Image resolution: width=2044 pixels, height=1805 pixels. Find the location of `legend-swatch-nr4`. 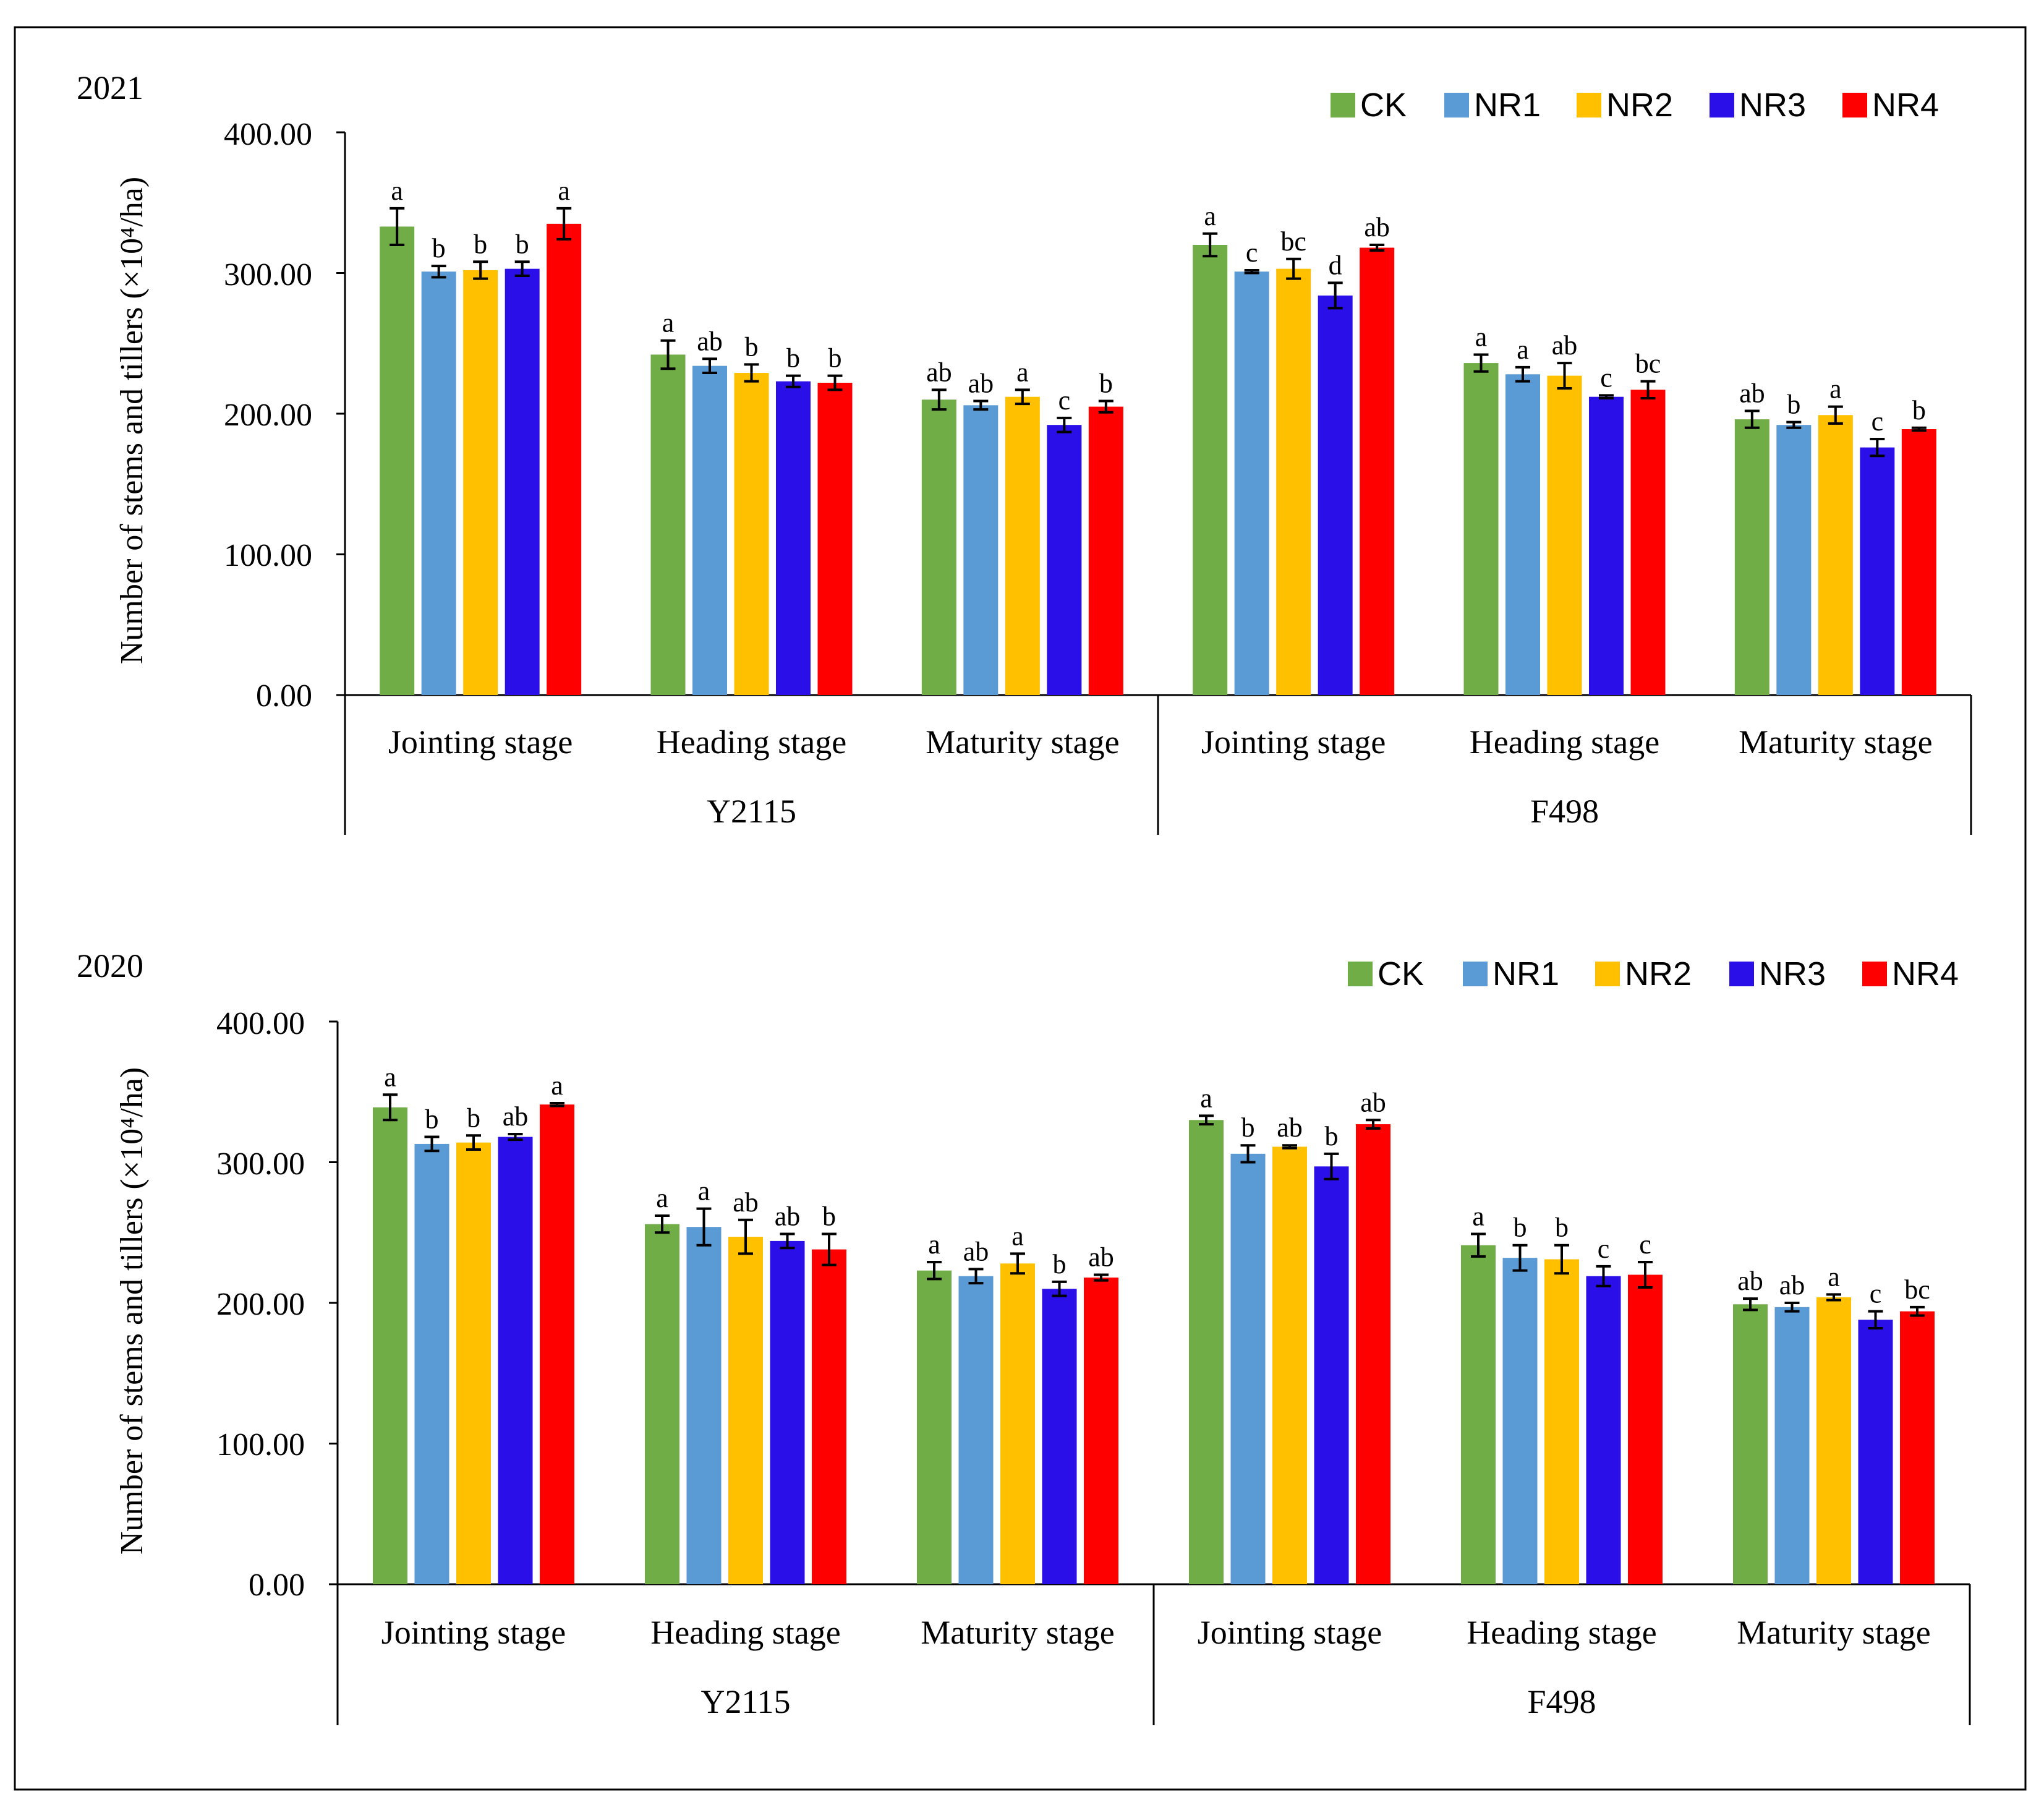

legend-swatch-nr4 is located at coordinates (1854, 105).